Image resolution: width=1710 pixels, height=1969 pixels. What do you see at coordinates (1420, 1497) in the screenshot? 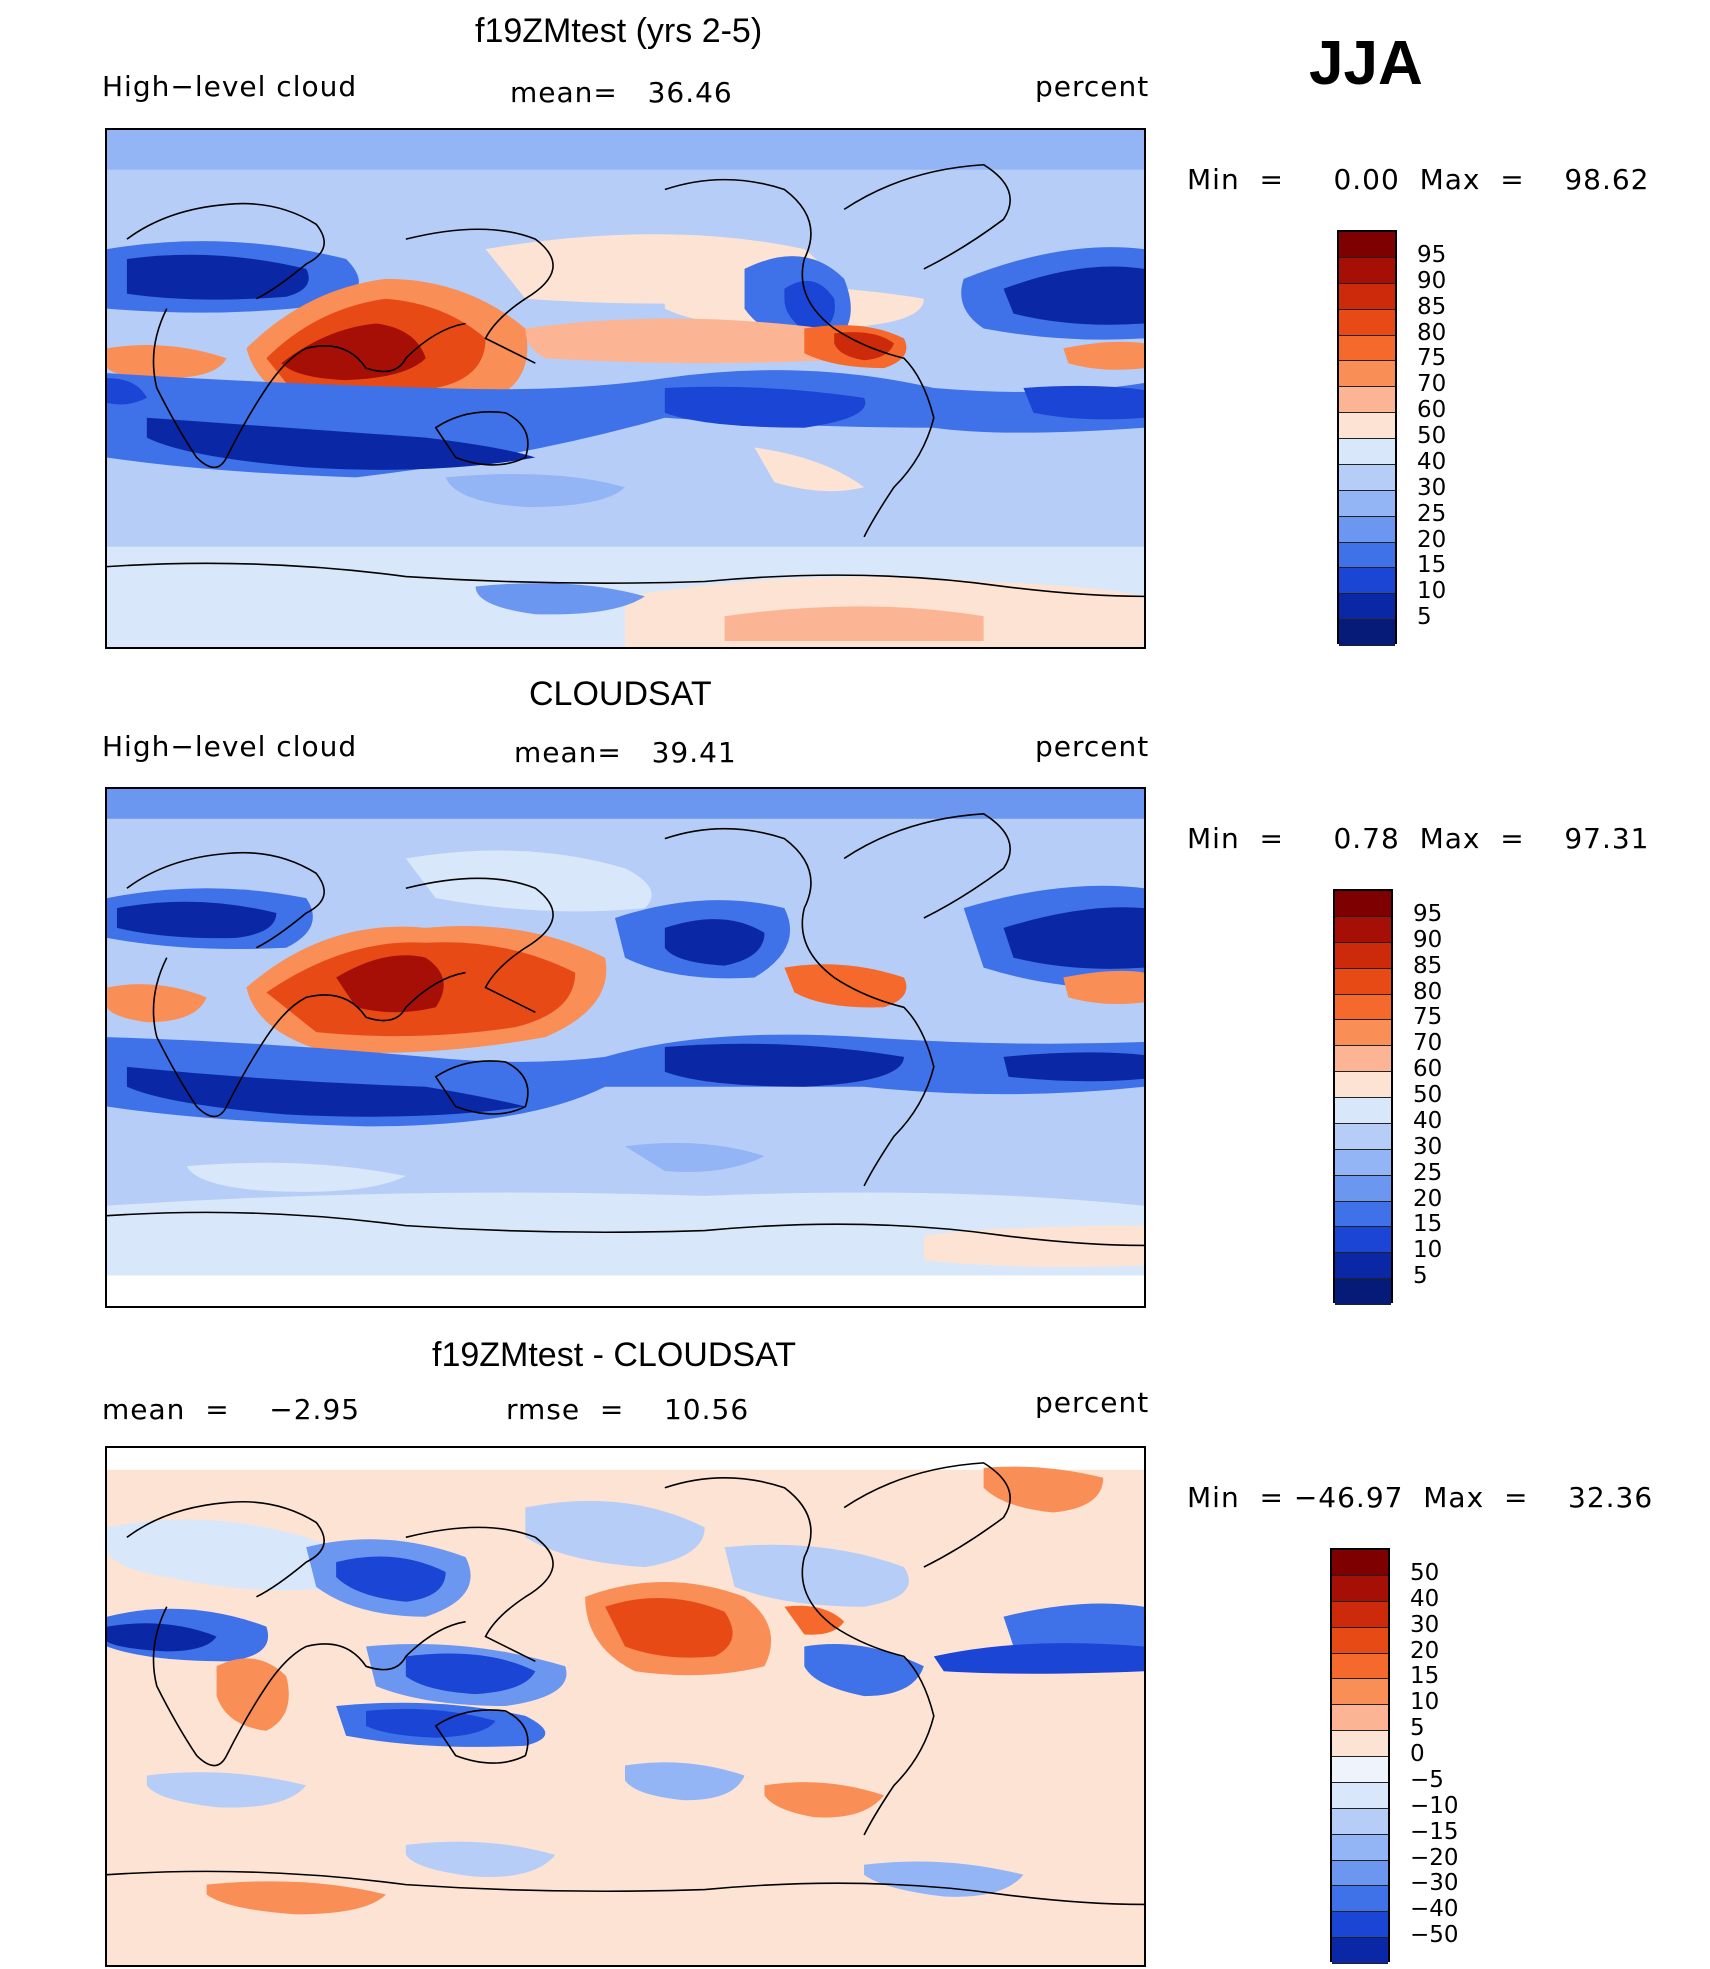
I see `panel-3-min-max: Min = −46.97 Max = 32.36` at bounding box center [1420, 1497].